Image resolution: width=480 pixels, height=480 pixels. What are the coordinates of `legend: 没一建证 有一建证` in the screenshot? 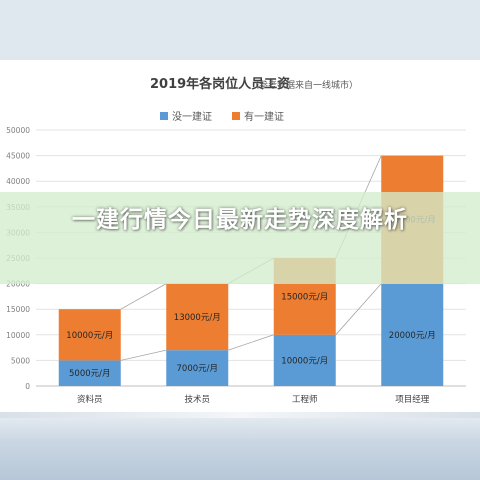 It's located at (222, 116).